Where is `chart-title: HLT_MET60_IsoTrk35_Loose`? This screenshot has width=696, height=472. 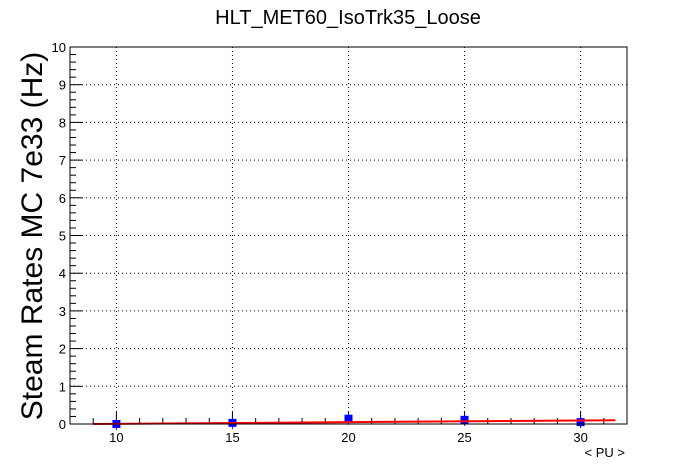 chart-title: HLT_MET60_IsoTrk35_Loose is located at coordinates (348, 18).